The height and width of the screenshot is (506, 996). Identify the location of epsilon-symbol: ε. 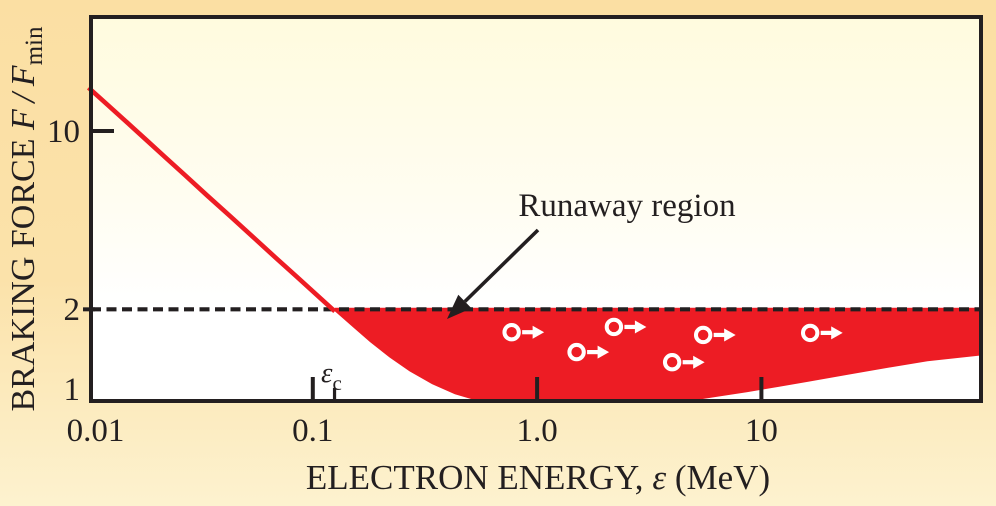
(327, 373).